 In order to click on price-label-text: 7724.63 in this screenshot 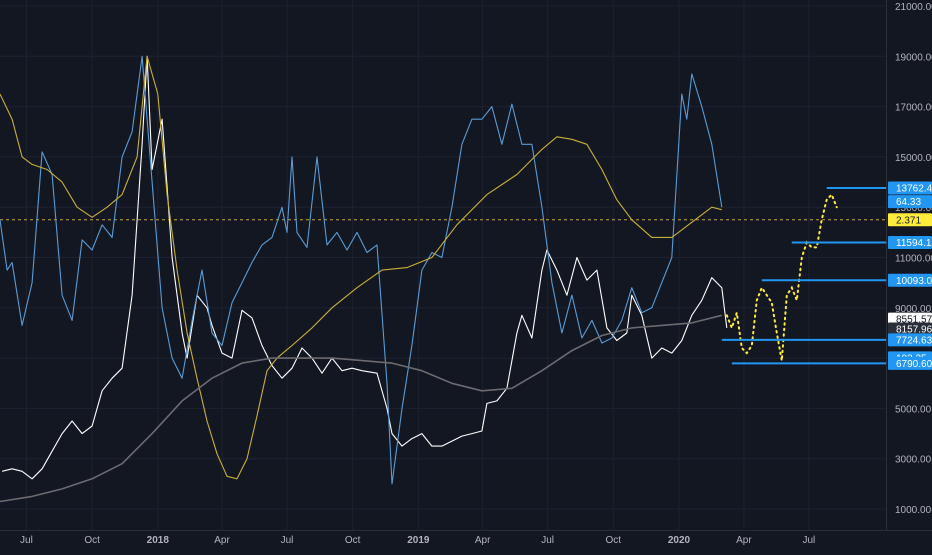, I will do `click(914, 340)`.